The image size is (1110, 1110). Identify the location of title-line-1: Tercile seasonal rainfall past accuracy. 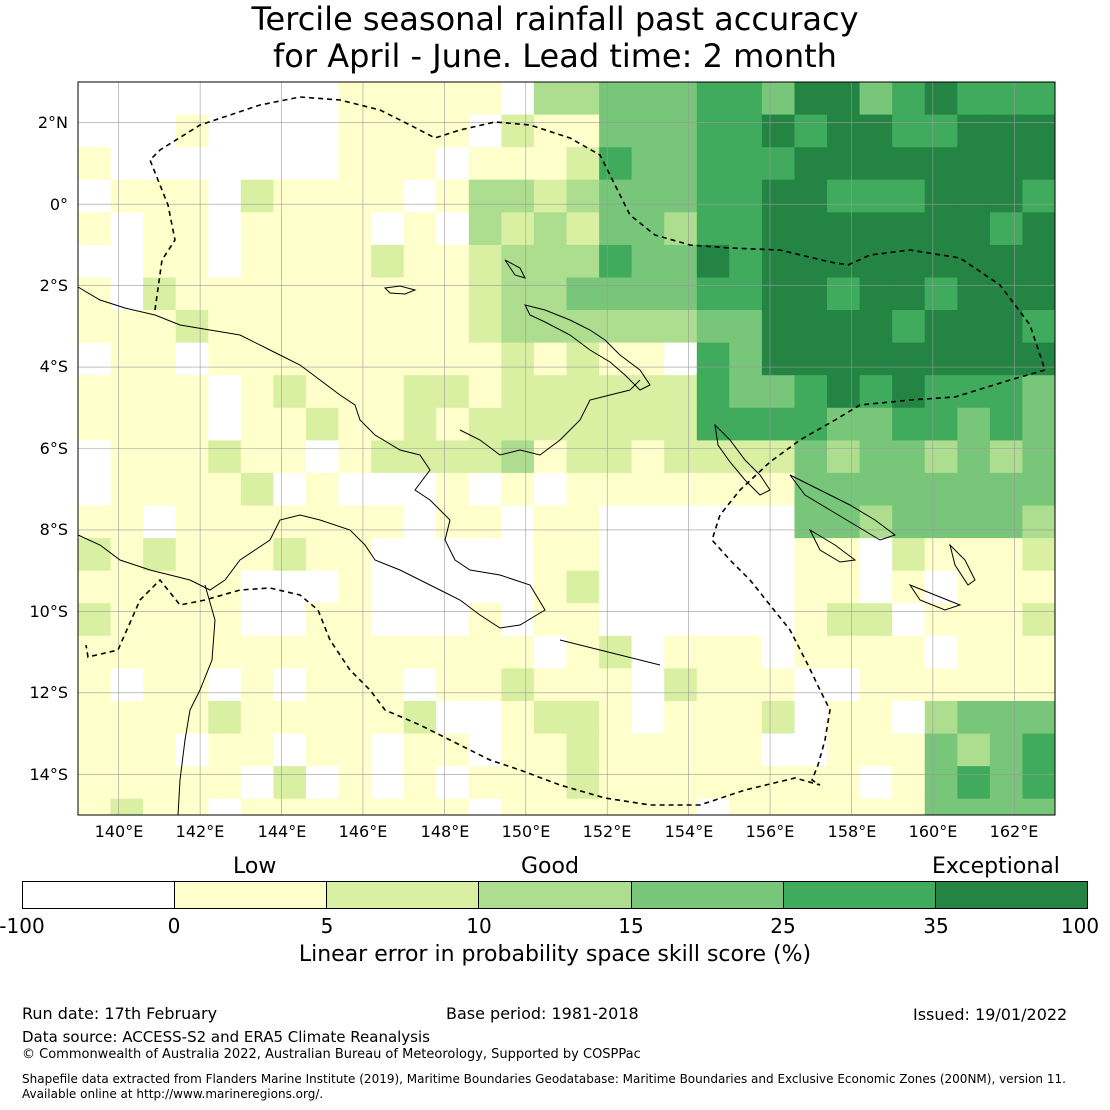
(555, 19).